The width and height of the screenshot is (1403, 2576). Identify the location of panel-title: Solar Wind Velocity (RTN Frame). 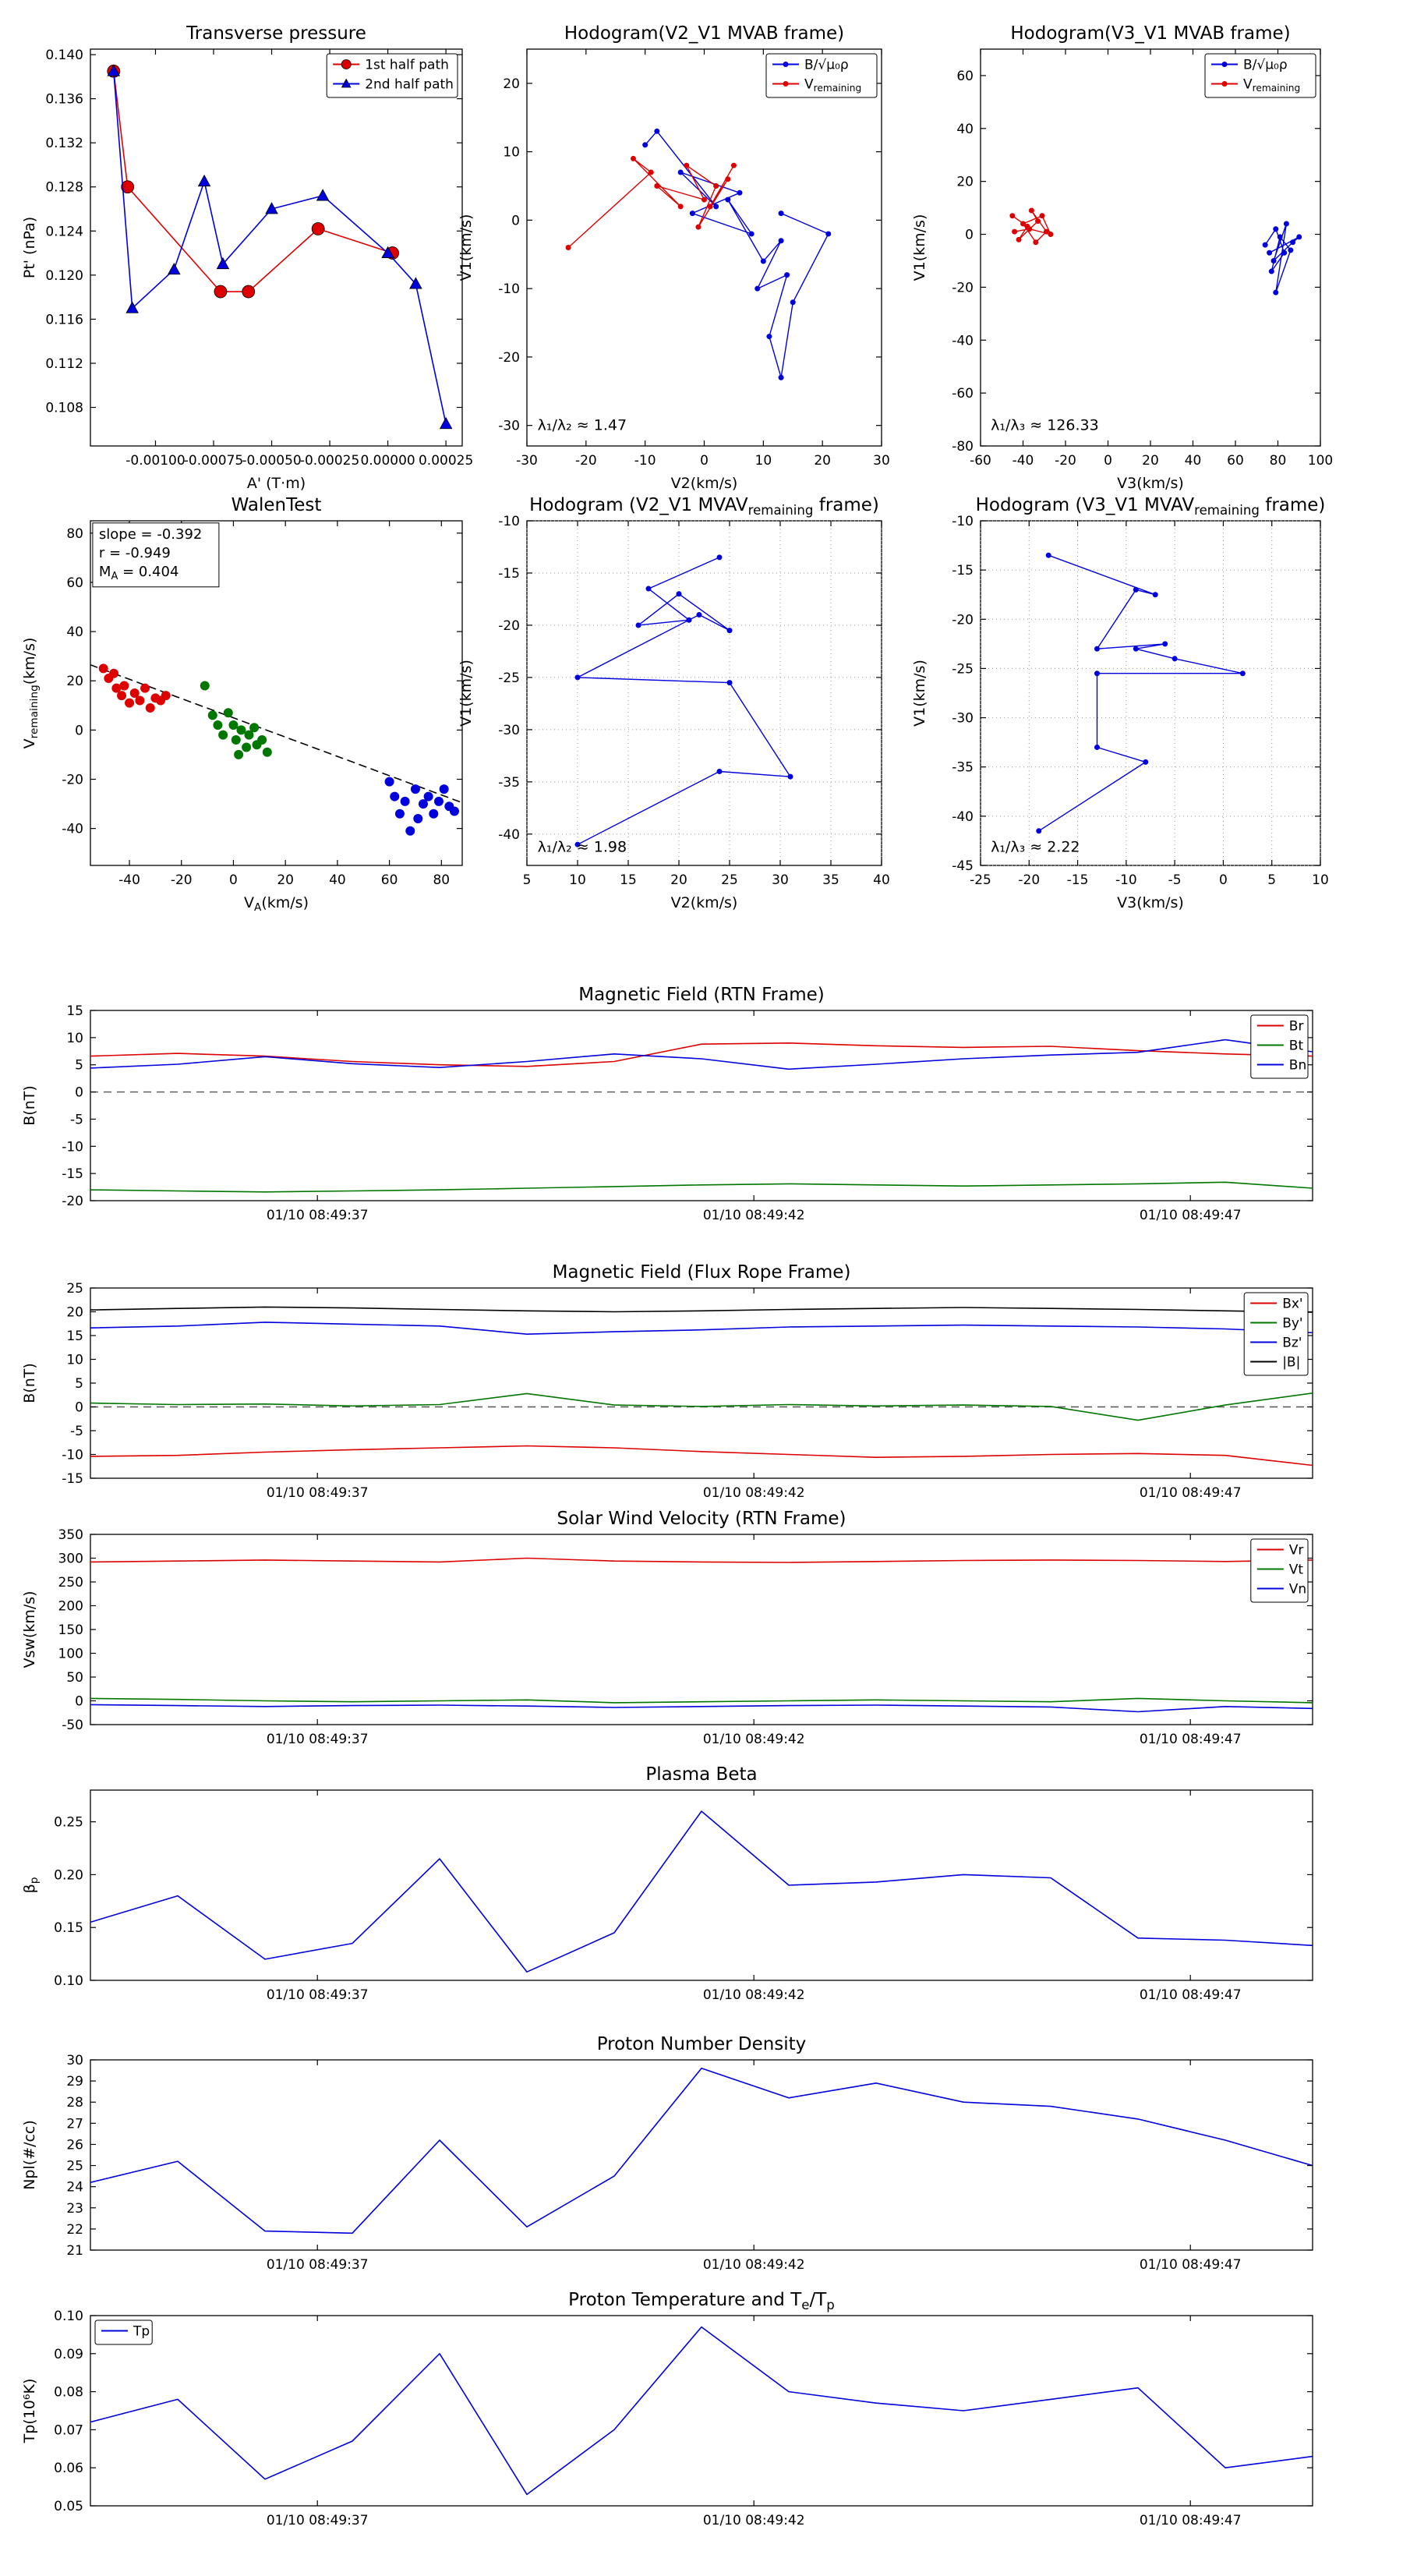
(701, 1519).